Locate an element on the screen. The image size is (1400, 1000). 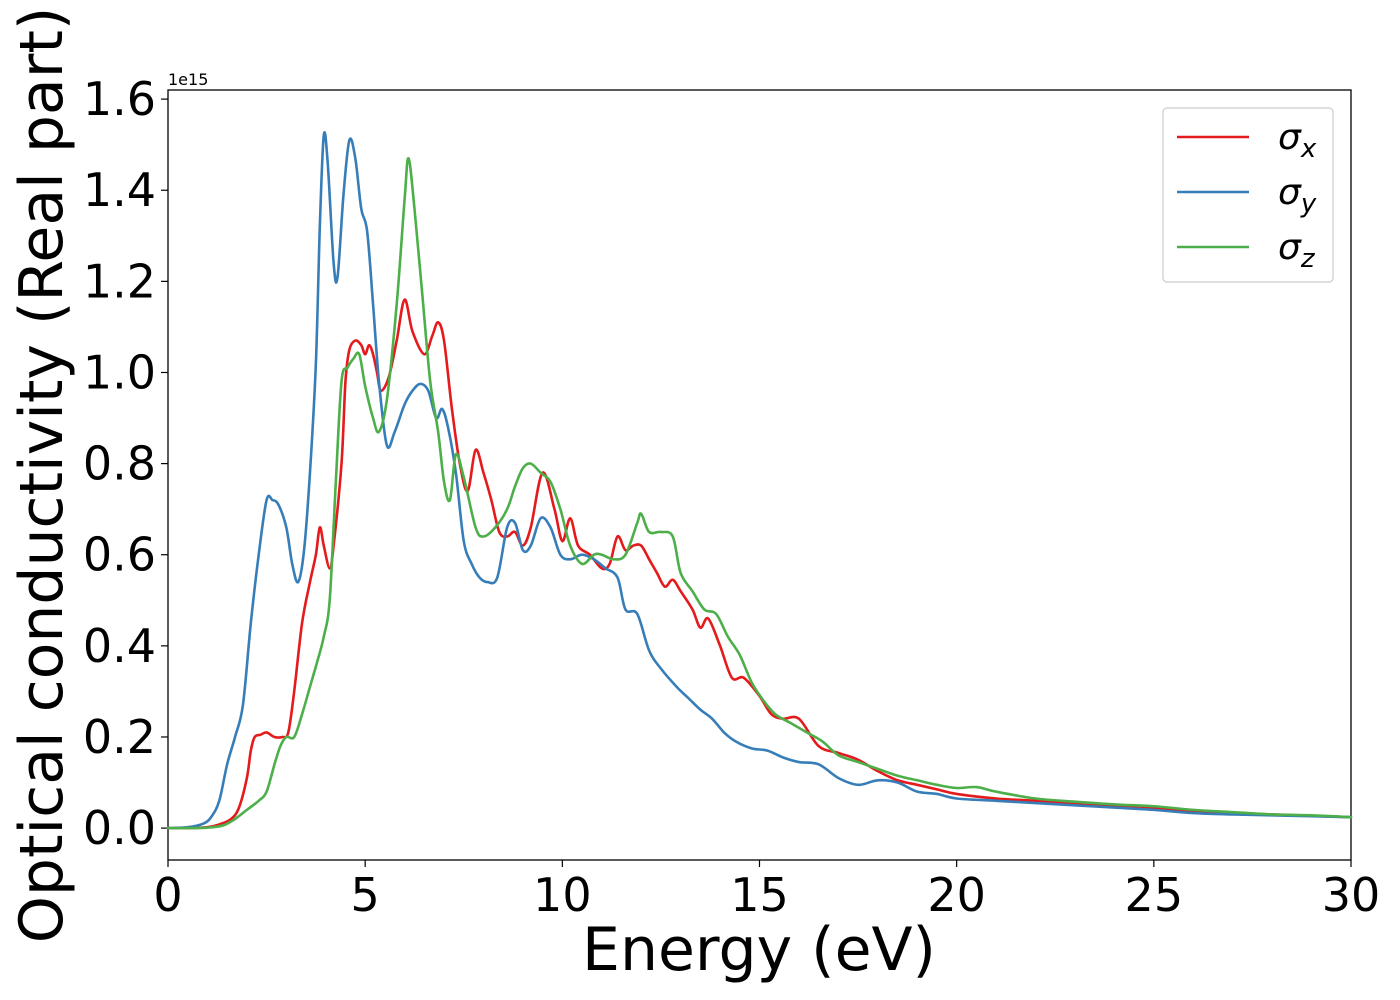
y-tick-label: 0.0 is located at coordinates (119, 828).